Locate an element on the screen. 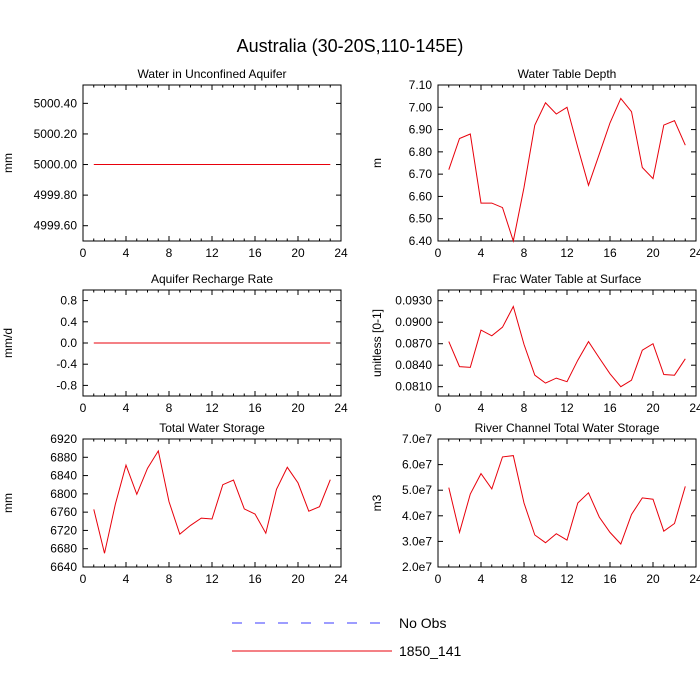 The image size is (700, 700). y-tick-label: 4.0e7 is located at coordinates (417, 516).